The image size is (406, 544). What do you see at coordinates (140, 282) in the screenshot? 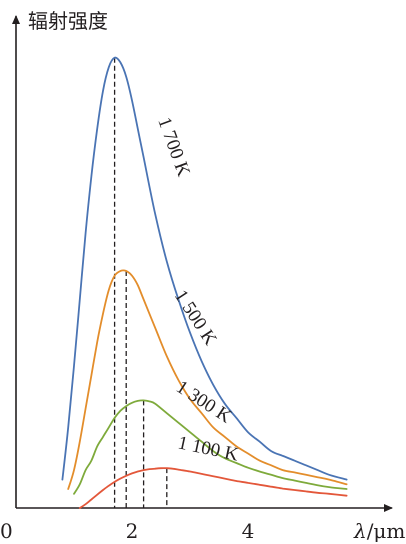
I see `peak-markers` at bounding box center [140, 282].